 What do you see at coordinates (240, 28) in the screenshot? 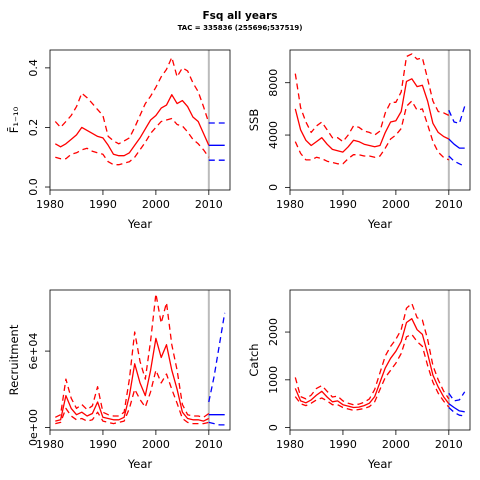
I see `figure-subtitle: TAC = 335836 (255696;537519)` at bounding box center [240, 28].